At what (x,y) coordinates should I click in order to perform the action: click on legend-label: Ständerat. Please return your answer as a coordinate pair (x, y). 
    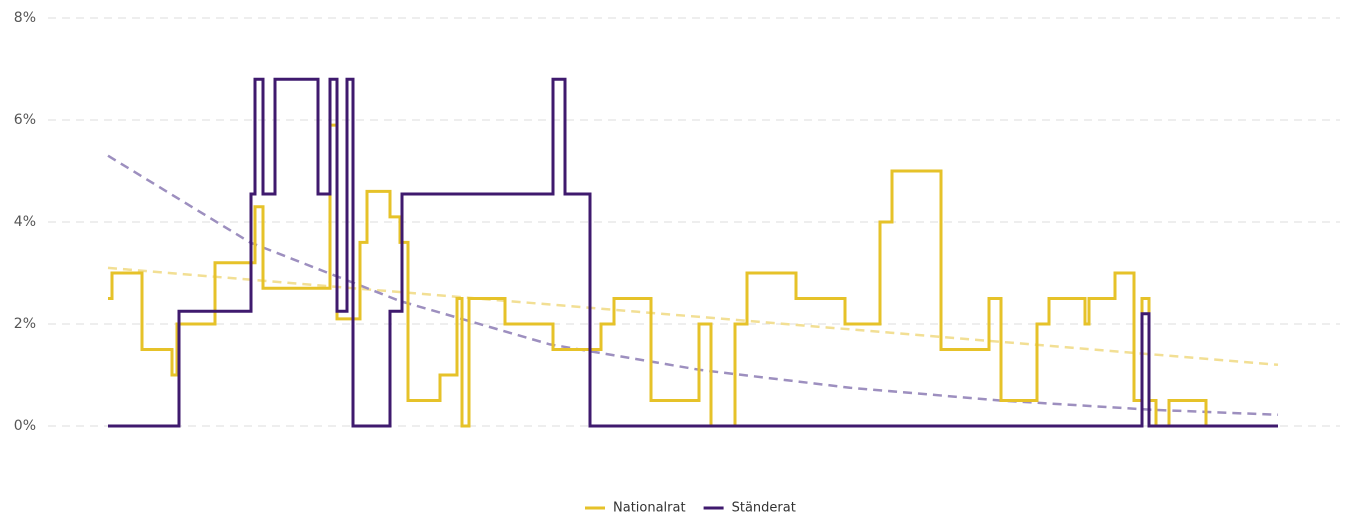
    Looking at the image, I should click on (764, 508).